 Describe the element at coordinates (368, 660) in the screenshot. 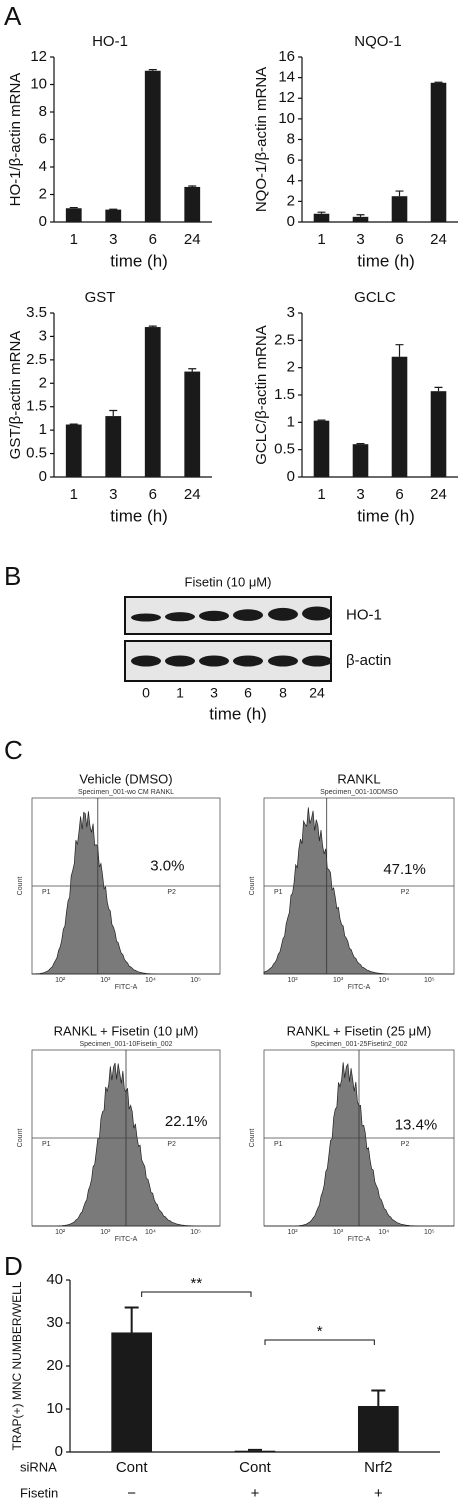

I see `blot-row-label: β-actin` at that location.